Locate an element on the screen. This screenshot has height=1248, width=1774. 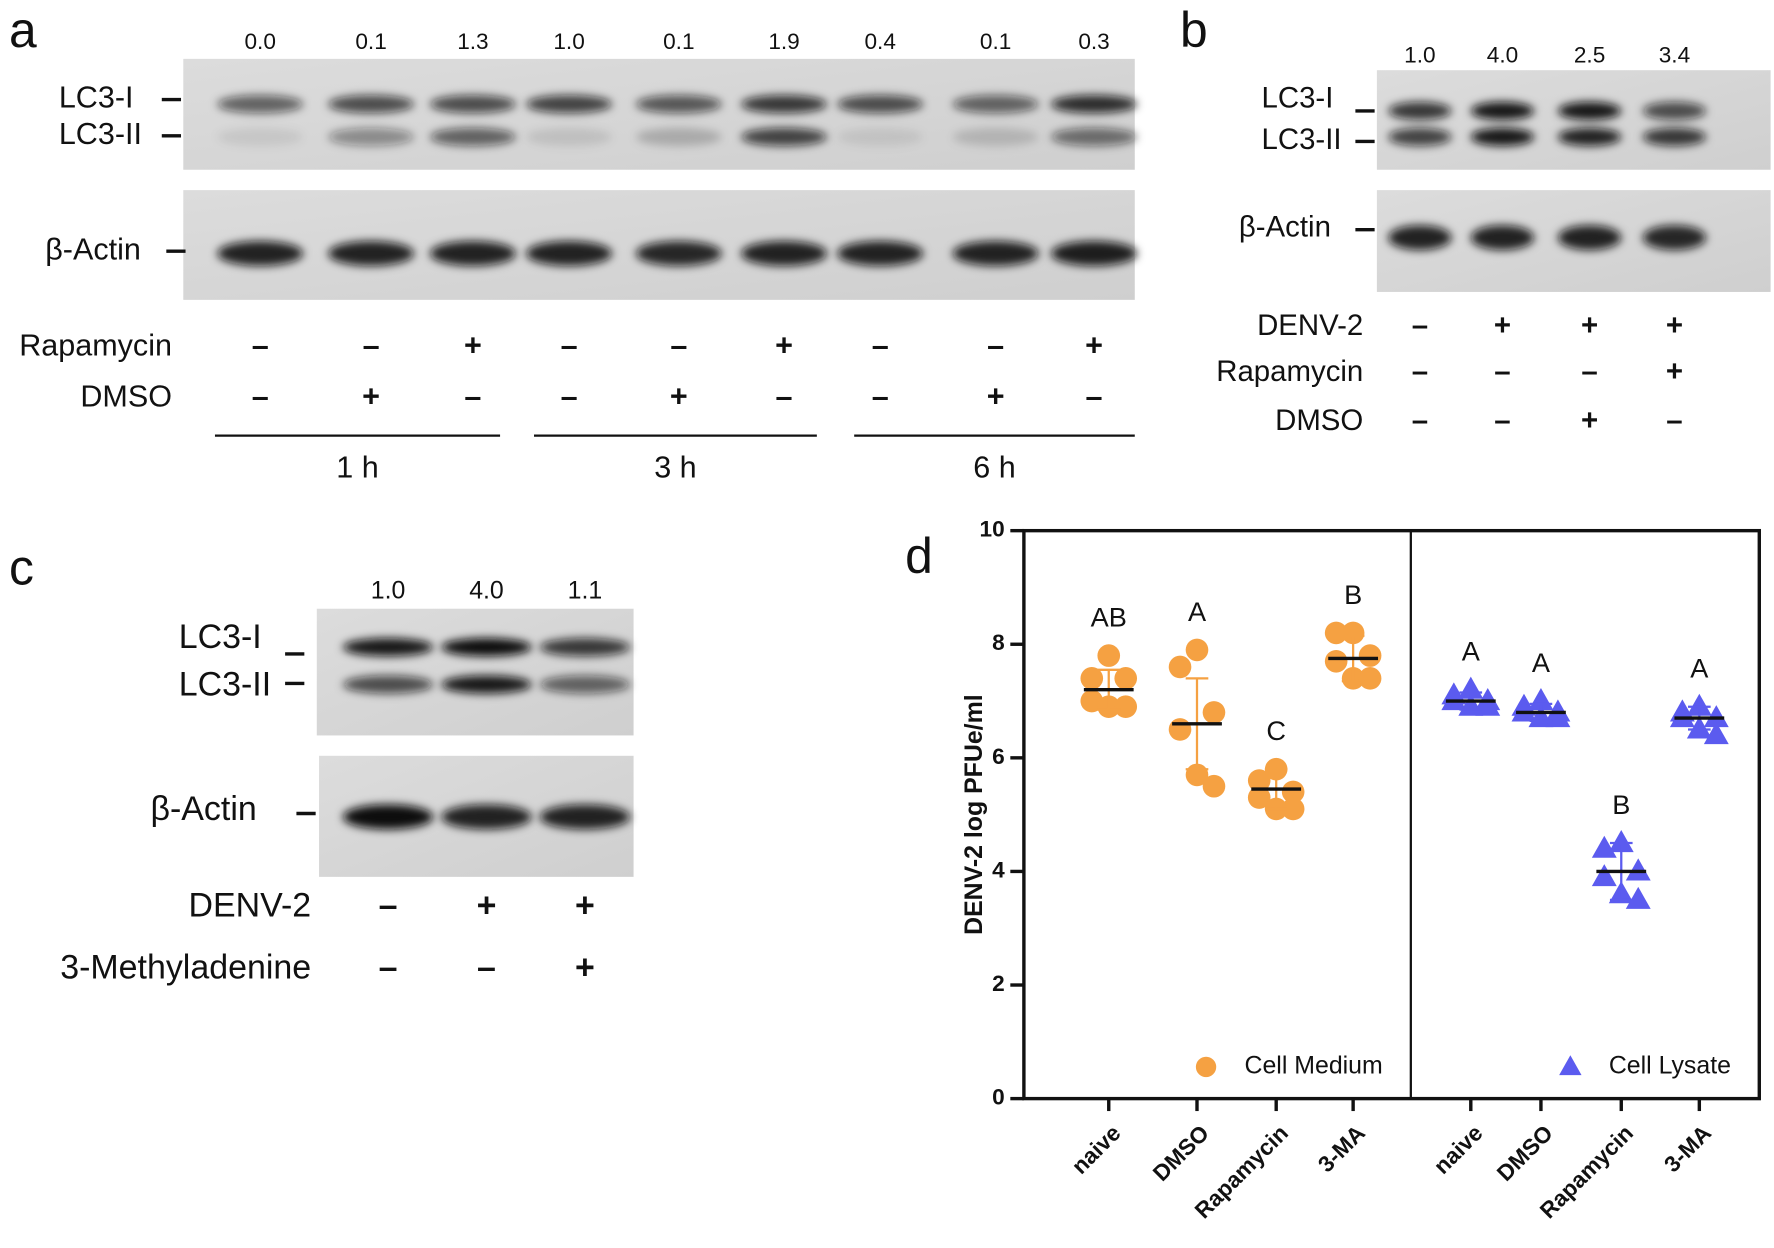
quantification: 0.3 is located at coordinates (1093, 41).